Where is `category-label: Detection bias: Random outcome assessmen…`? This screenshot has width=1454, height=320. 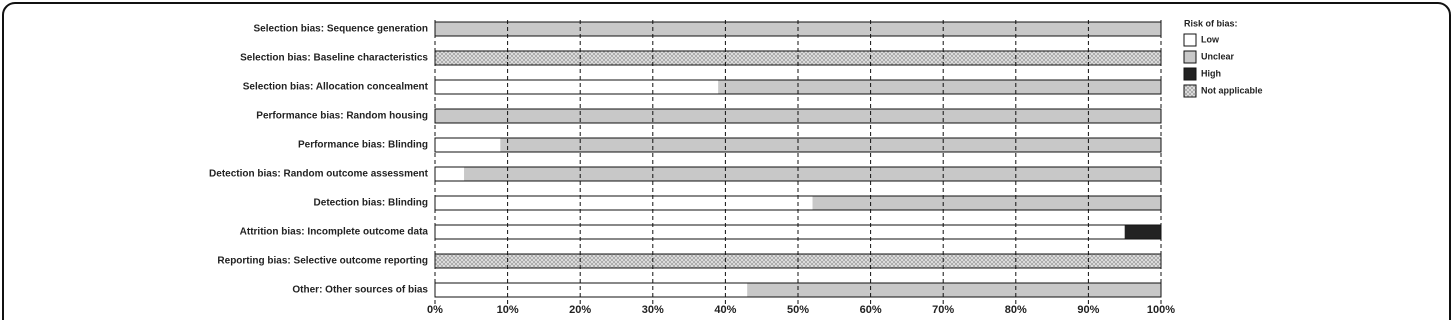
category-label: Detection bias: Random outcome assessmen… is located at coordinates (319, 174).